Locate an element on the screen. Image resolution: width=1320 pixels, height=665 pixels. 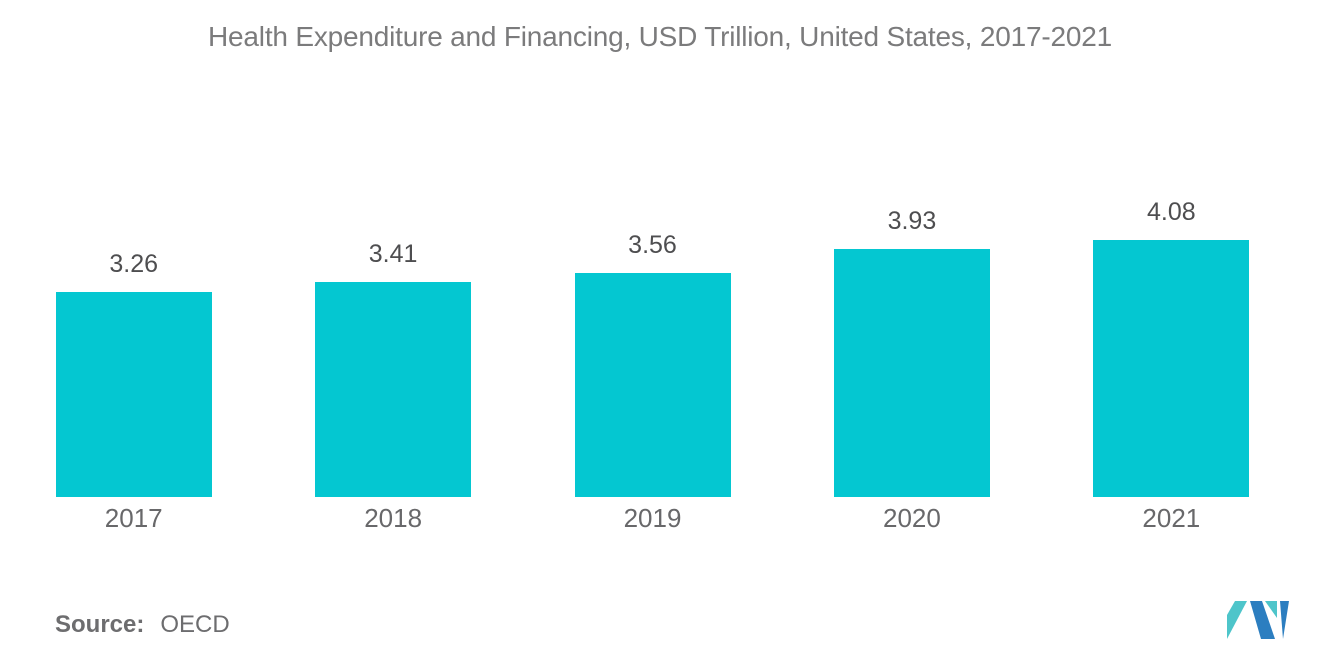
x-axis-tick-label: 2021 is located at coordinates (1171, 518).